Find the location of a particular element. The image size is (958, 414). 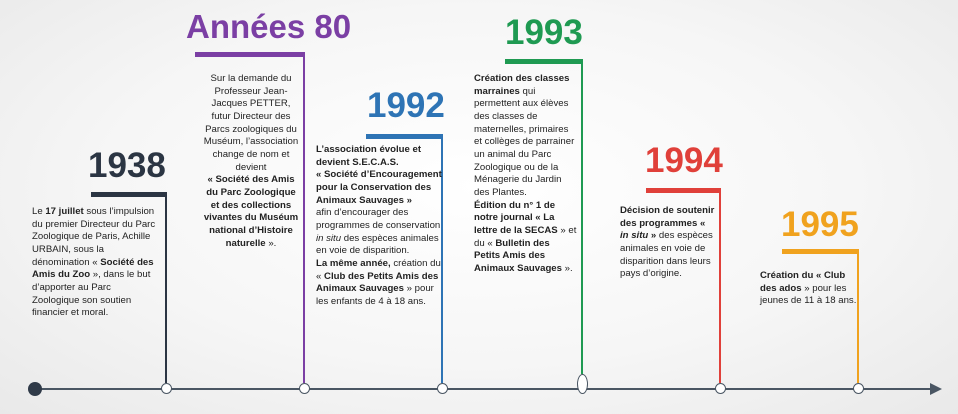

connector-1992 is located at coordinates (442, 260).